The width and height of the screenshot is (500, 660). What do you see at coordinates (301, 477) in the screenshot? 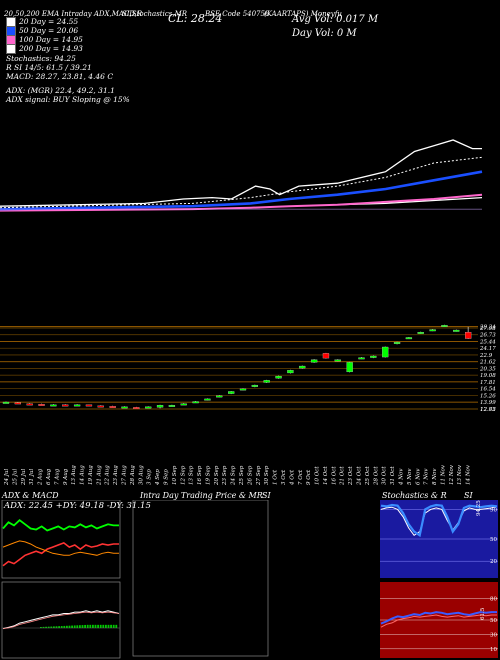
I see `date-tick-label: 7 Oct` at bounding box center [301, 477].